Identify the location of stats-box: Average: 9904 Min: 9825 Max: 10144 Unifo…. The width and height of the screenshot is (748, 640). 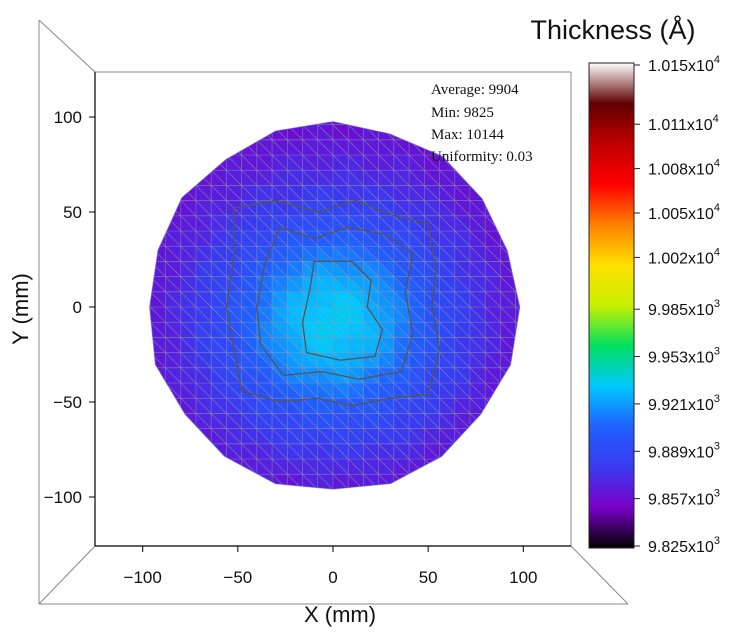
(482, 123).